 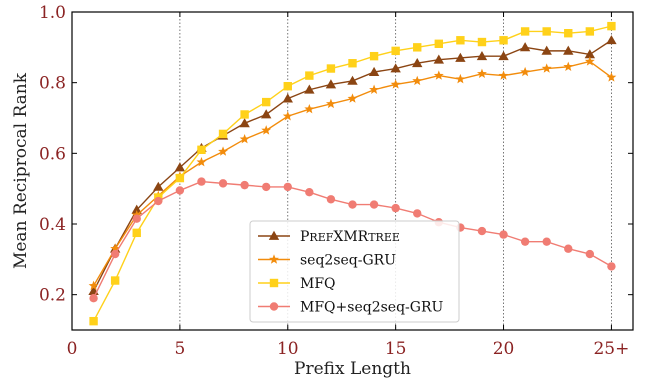 What do you see at coordinates (318, 284) in the screenshot?
I see `legend-label: MFQ` at bounding box center [318, 284].